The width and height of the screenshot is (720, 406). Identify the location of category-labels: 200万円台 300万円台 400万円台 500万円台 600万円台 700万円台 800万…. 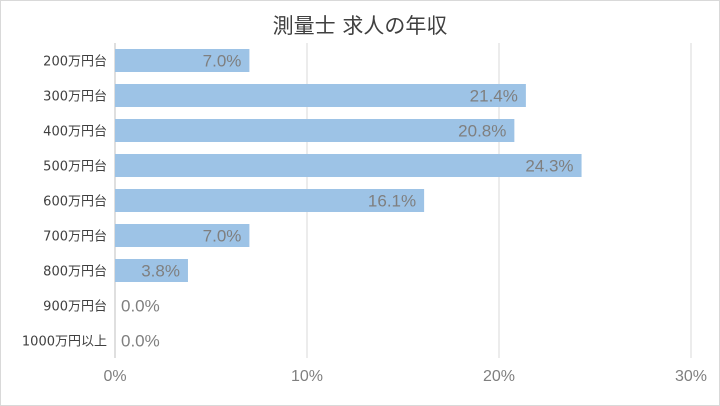
(64, 202).